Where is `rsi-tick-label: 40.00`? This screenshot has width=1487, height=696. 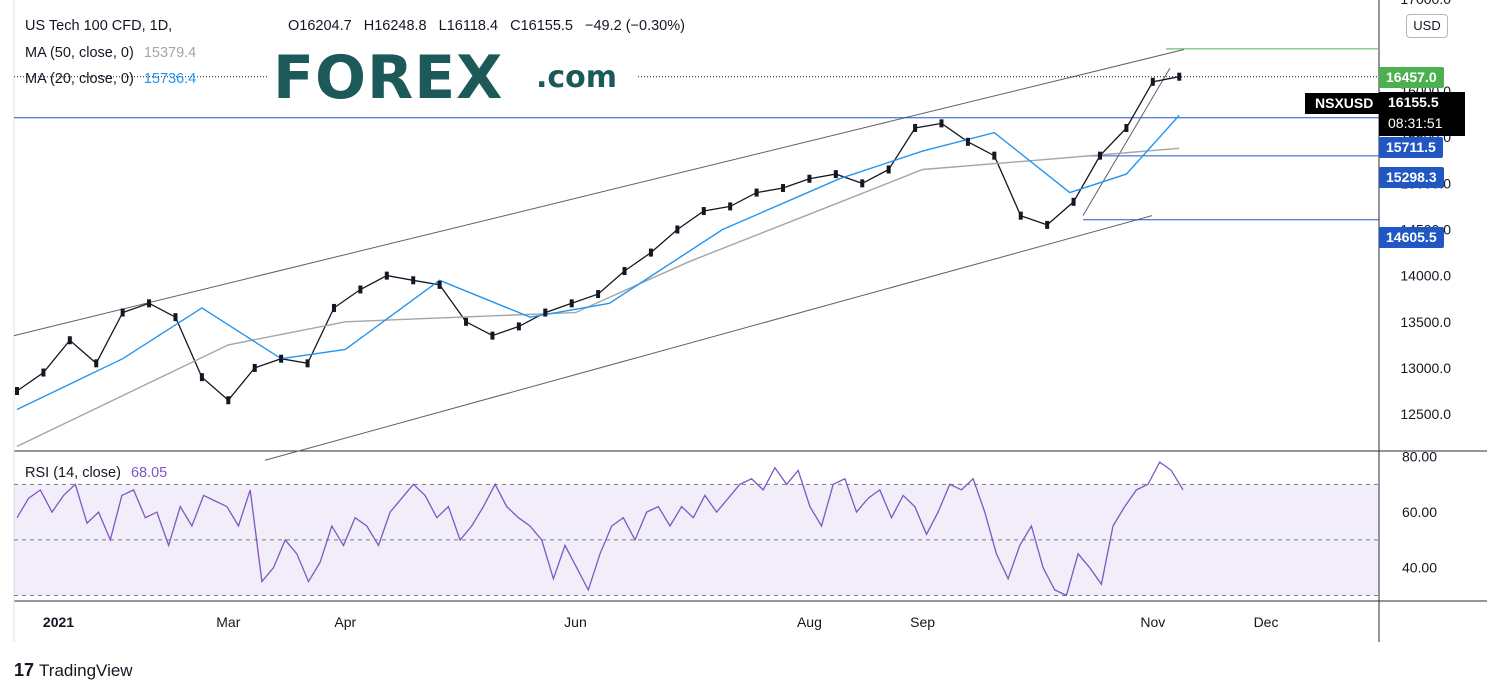 rsi-tick-label: 40.00 is located at coordinates (1419, 568).